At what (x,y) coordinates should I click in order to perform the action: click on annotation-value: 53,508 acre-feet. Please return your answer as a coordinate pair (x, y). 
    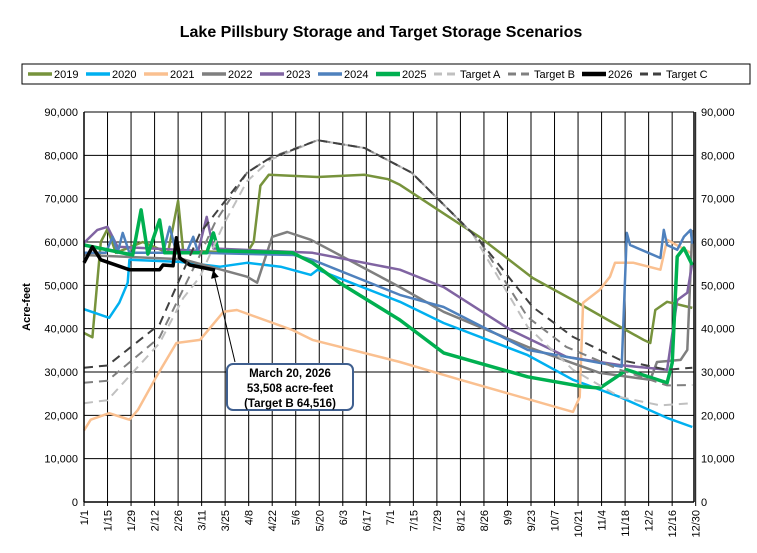
    Looking at the image, I should click on (290, 389).